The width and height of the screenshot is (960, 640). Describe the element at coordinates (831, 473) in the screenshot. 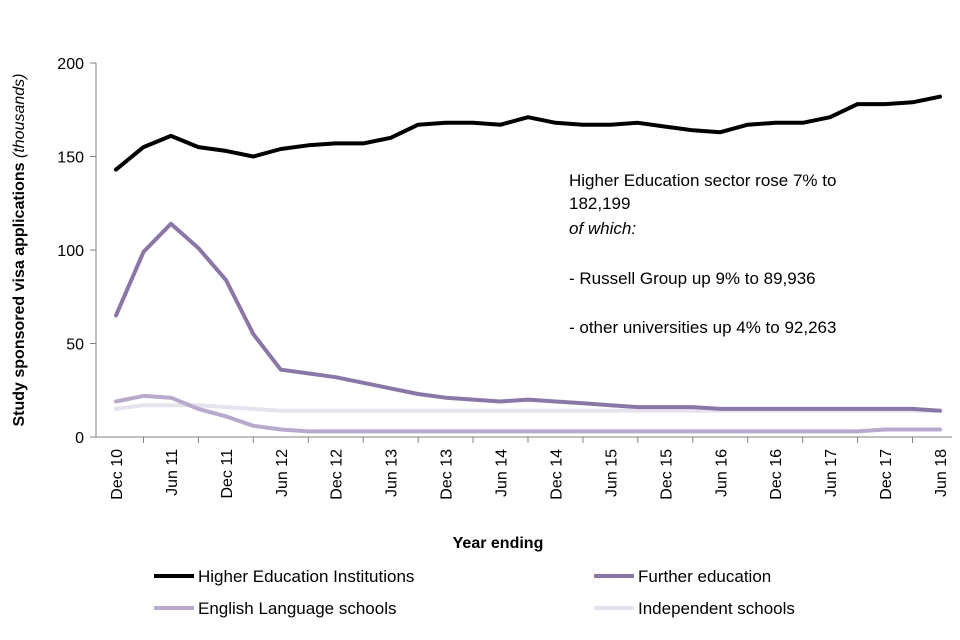

I see `x-tick-label: Jun 17` at that location.